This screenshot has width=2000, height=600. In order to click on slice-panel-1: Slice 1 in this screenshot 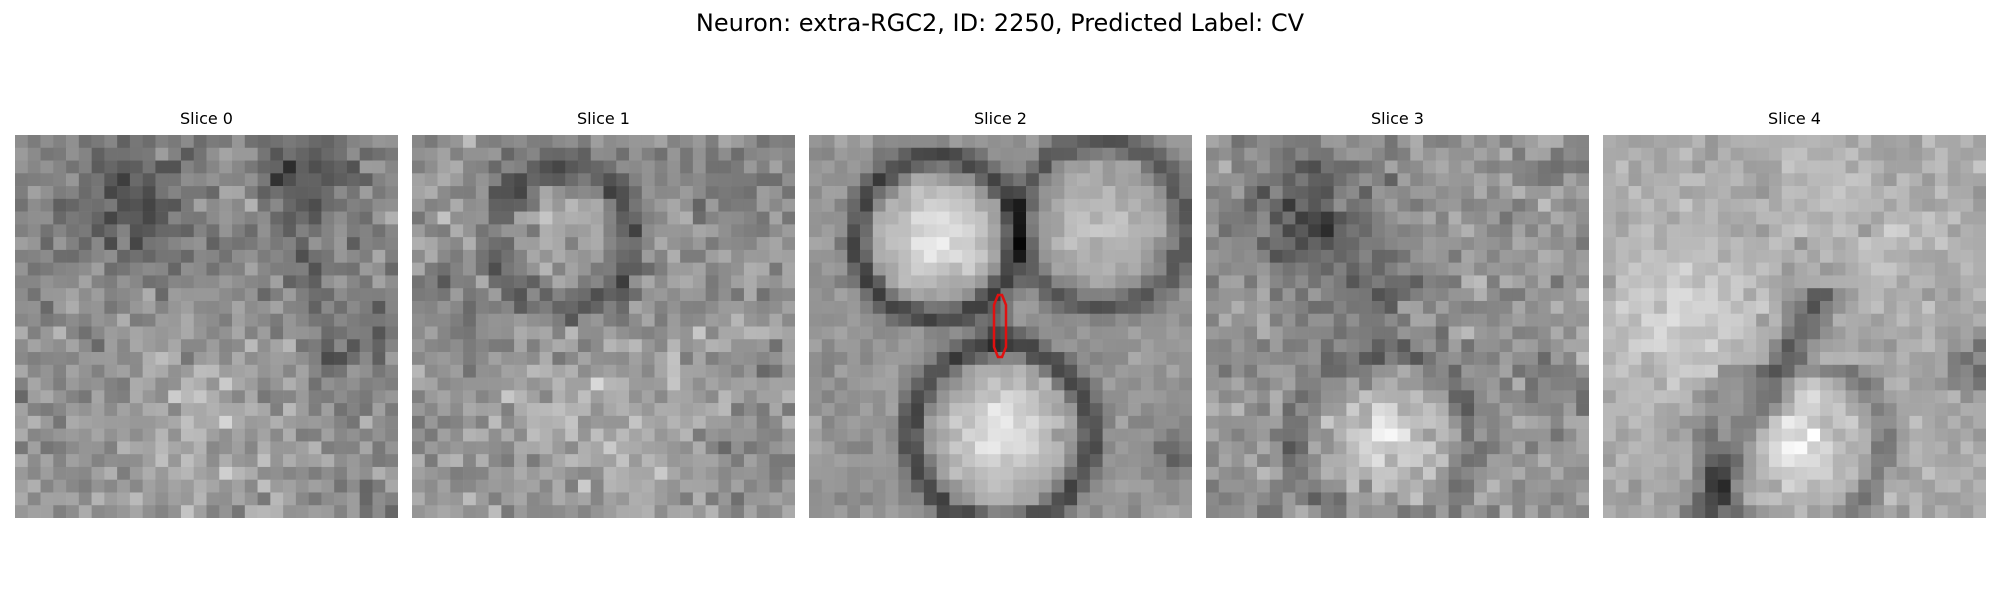, I will do `click(603, 313)`.